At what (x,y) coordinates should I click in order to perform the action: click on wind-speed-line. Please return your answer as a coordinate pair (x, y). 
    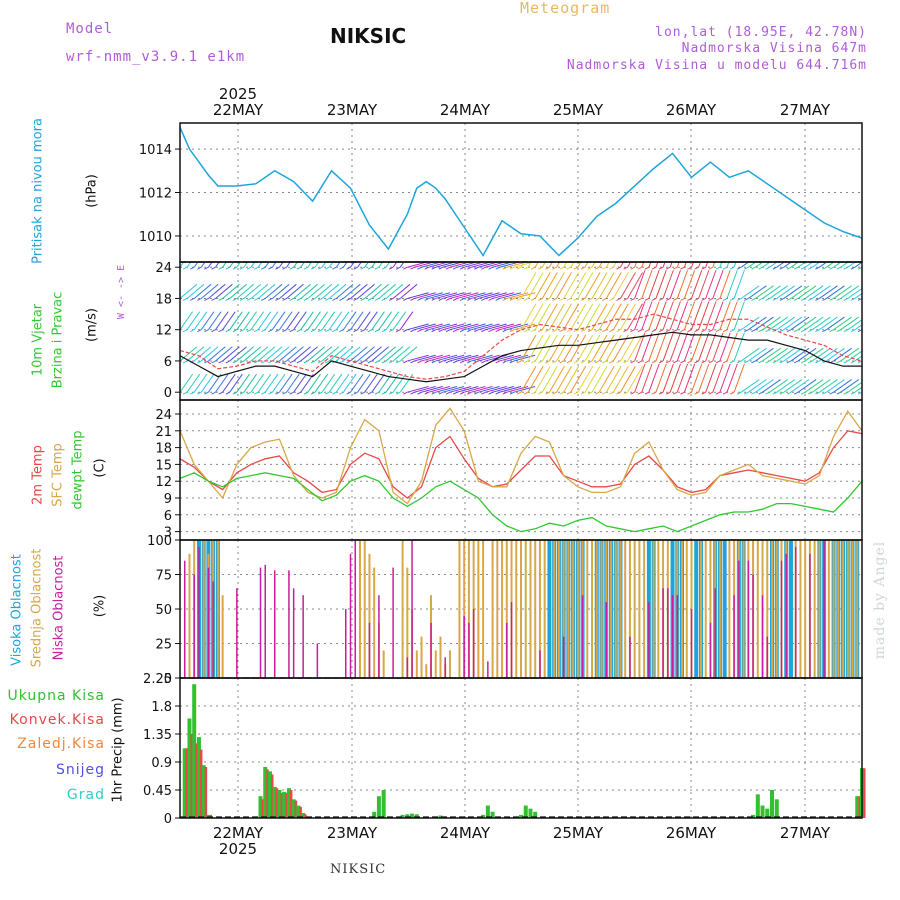
    Looking at the image, I should click on (520, 357).